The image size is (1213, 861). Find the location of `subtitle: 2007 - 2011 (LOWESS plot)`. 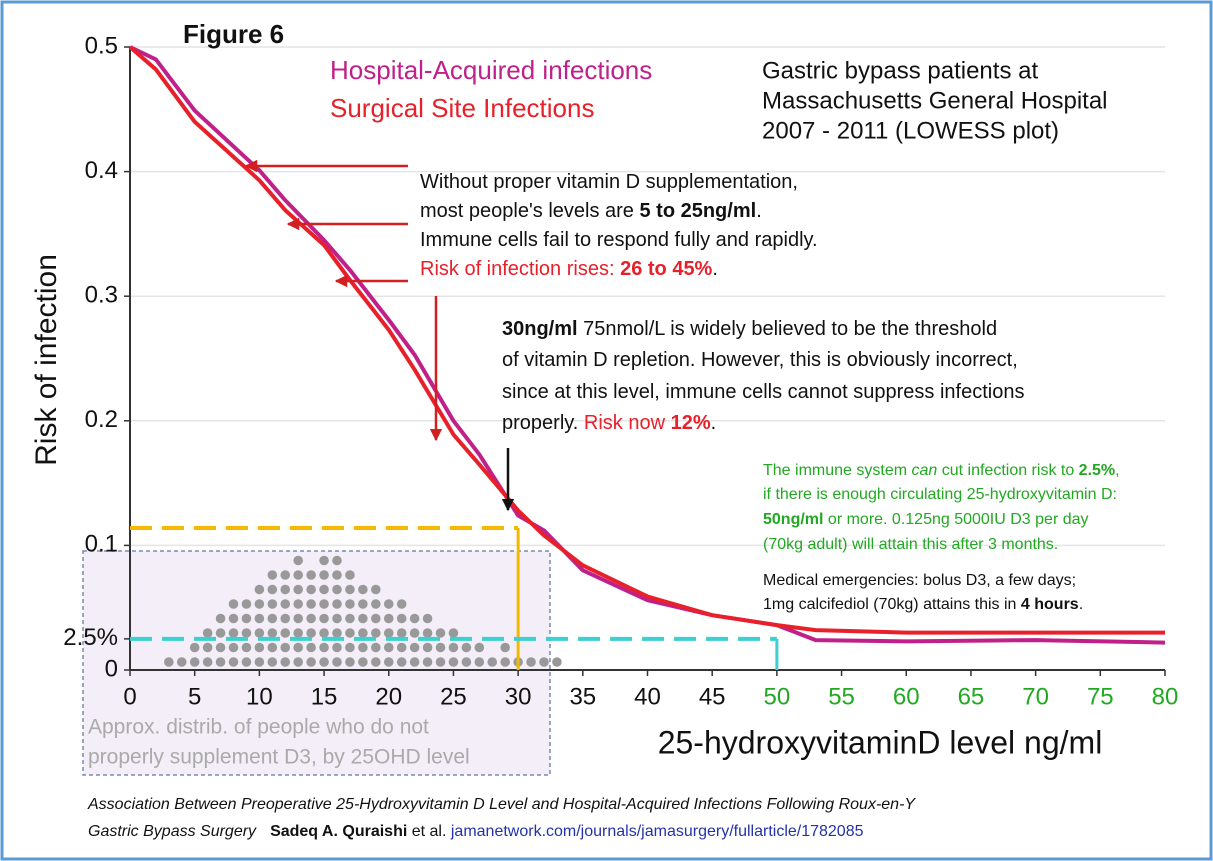

subtitle: 2007 - 2011 (LOWESS plot) is located at coordinates (910, 130).